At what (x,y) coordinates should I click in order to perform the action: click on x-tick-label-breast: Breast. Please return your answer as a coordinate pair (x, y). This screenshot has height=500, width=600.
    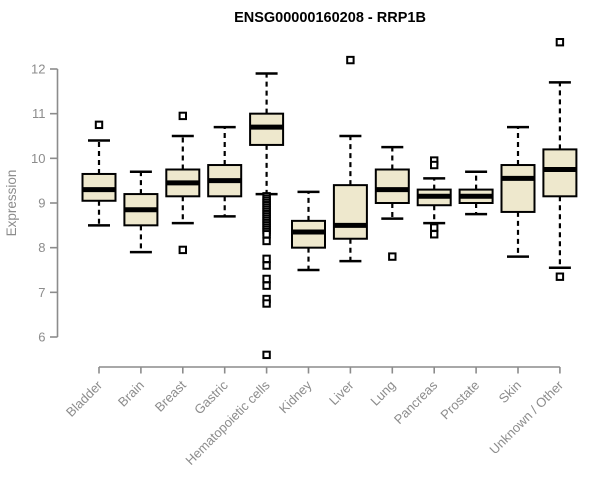
    Looking at the image, I should click on (170, 395).